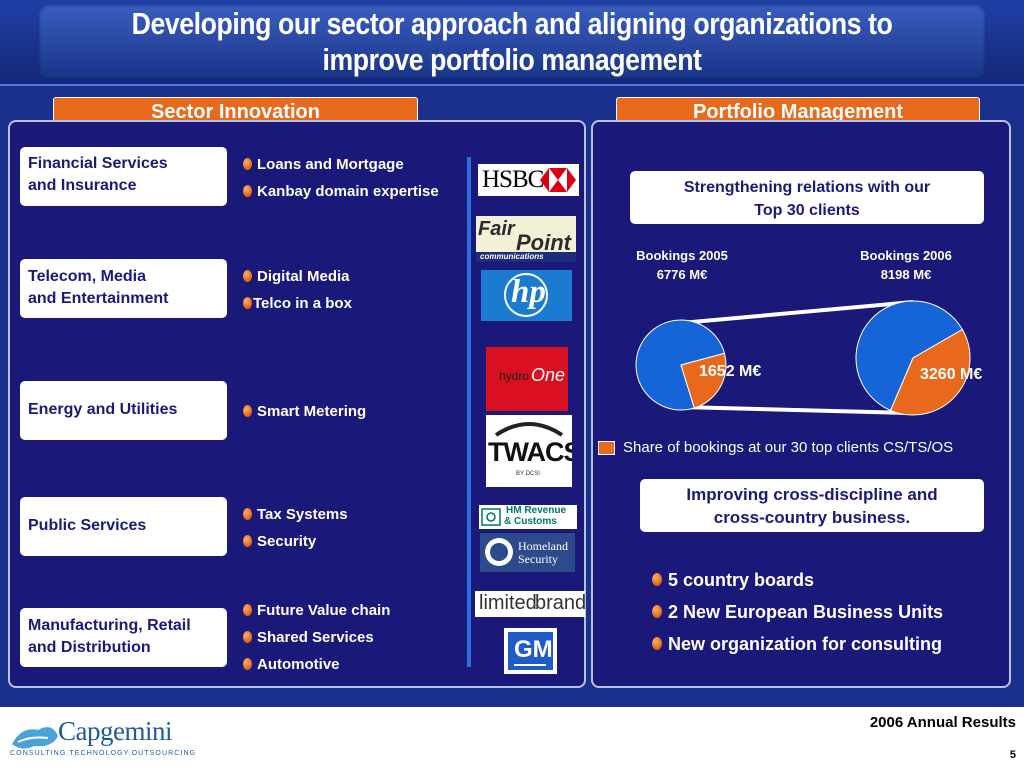 This screenshot has height=768, width=1024. Describe the element at coordinates (103, 753) in the screenshot. I see `capgemini-tagline: CONSULTING.TECHNOLOGY.OUTSOURCING` at that location.